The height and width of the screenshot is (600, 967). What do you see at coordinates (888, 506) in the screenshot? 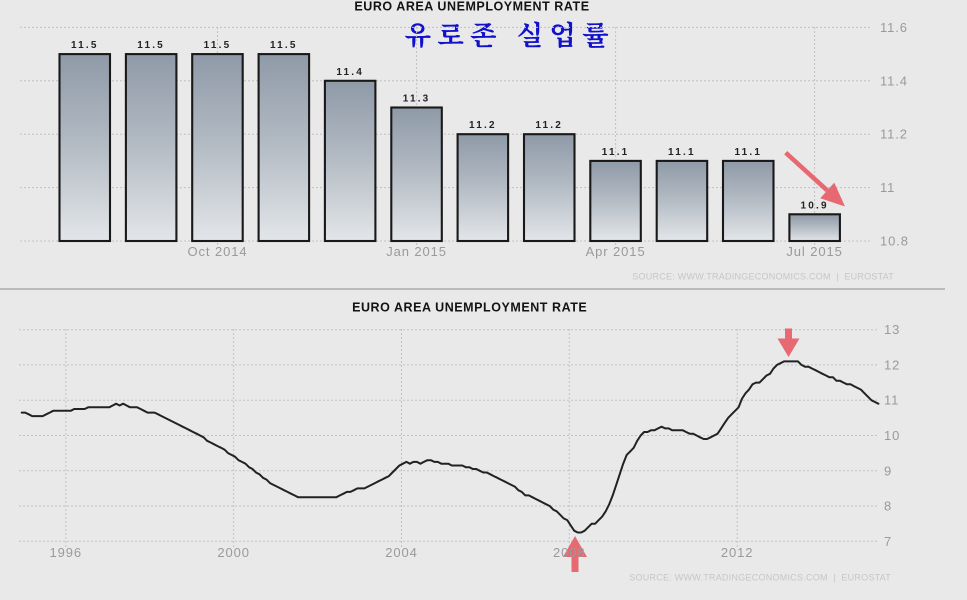
I see `svg-text: 8` at bounding box center [888, 506].